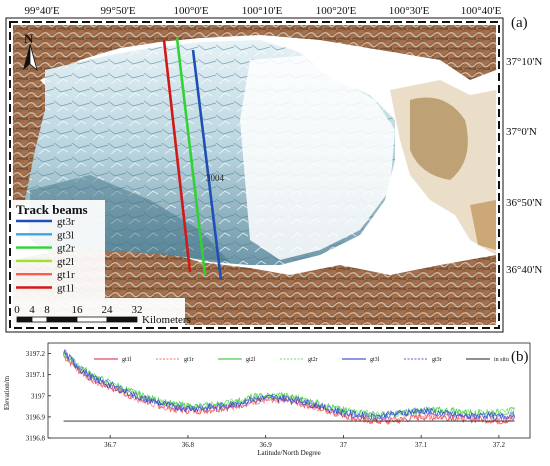 The width and height of the screenshot is (550, 466). I want to click on x-tick-label: 36.8, so click(188, 445).